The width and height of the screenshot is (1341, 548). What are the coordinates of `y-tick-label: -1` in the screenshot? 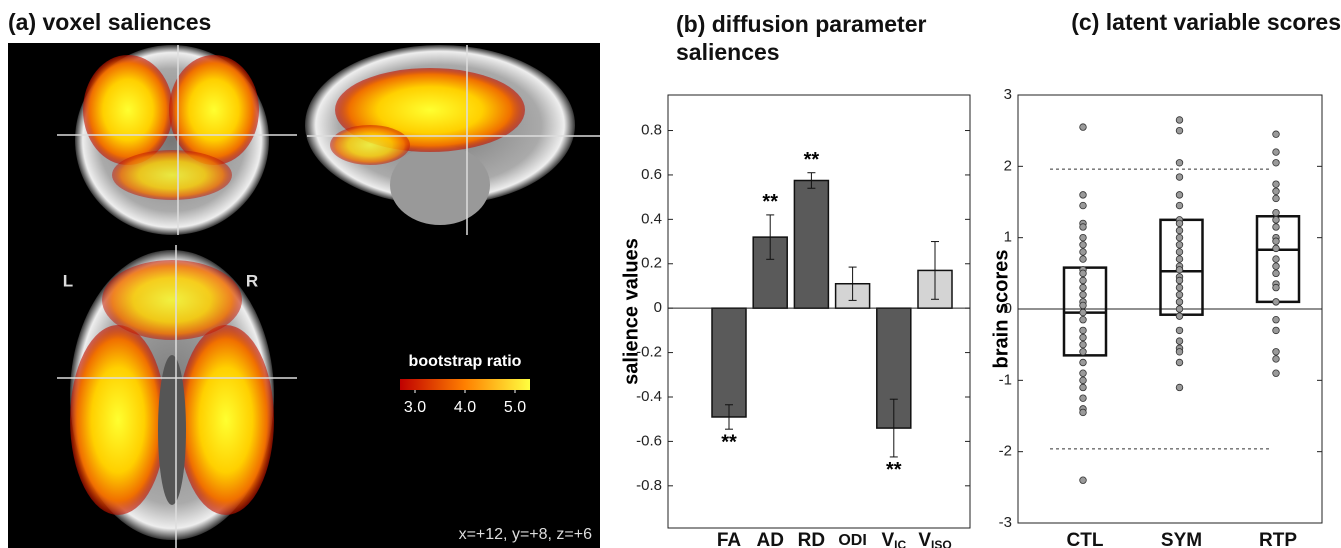 It's located at (1005, 379).